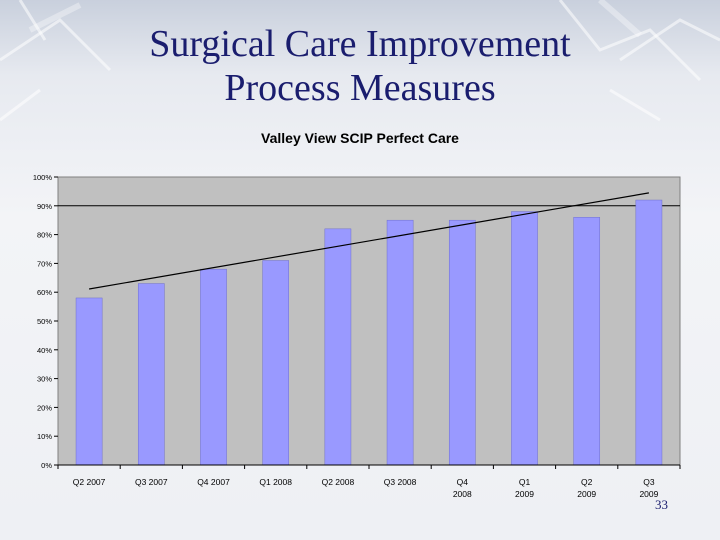 This screenshot has width=720, height=540. Describe the element at coordinates (463, 482) in the screenshot. I see `x-tick-label-line: Q4` at that location.